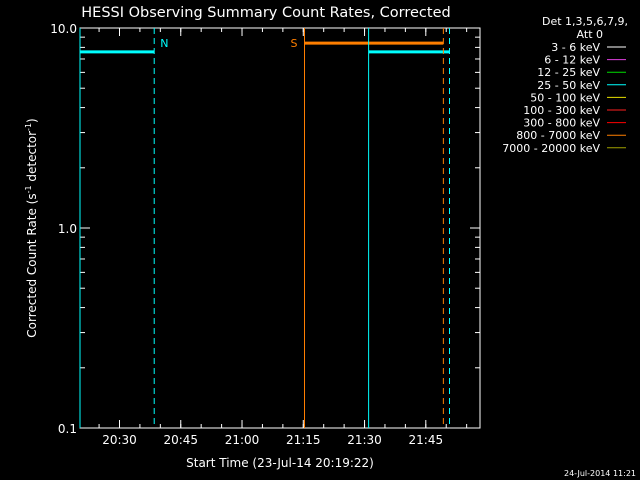  I want to click on series-layer, so click(265, 47).